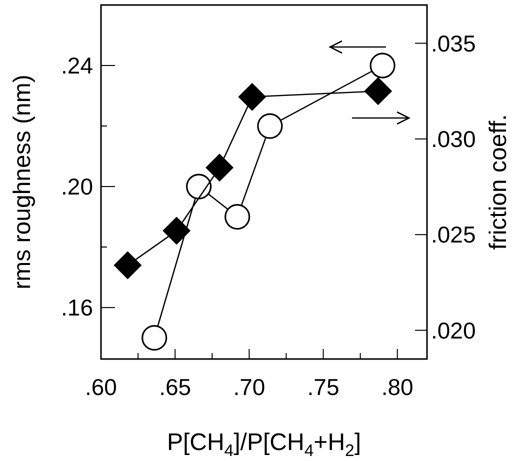 The width and height of the screenshot is (524, 461). Describe the element at coordinates (498, 182) in the screenshot. I see `y2-axis-title: friction coeff.` at that location.